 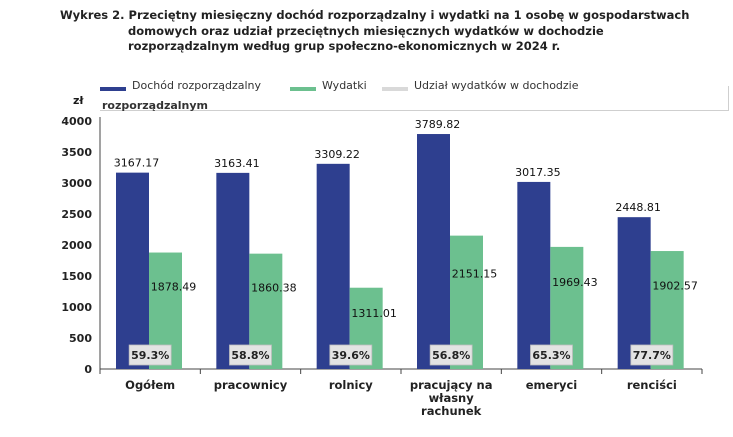 I want to click on share-label: 59.3%, so click(x=150, y=355).